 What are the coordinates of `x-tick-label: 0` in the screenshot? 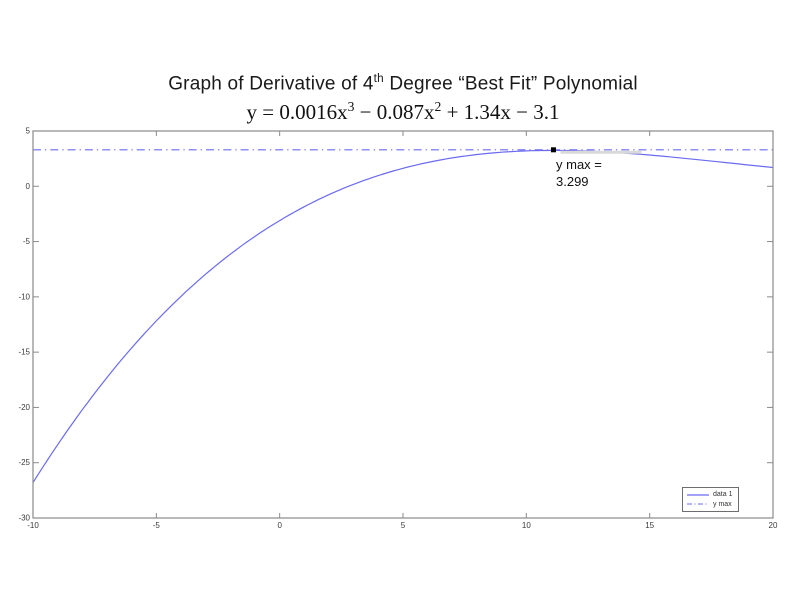 It's located at (279, 525).